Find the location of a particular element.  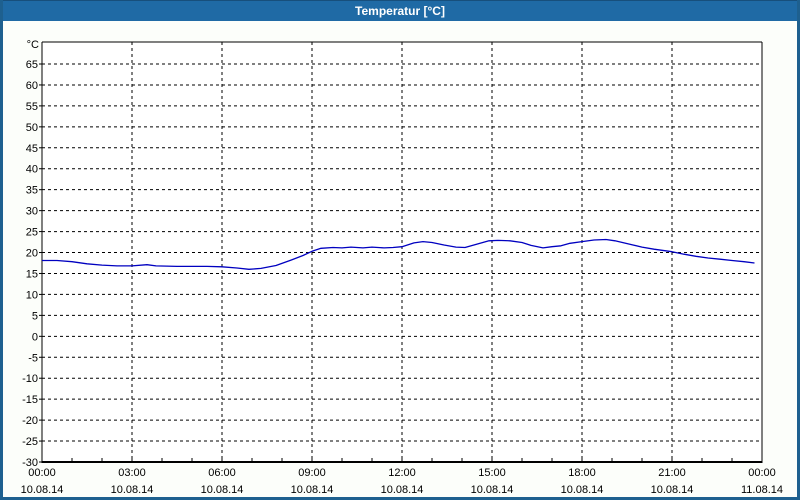

y-tick-label: -20 is located at coordinates (30, 421).